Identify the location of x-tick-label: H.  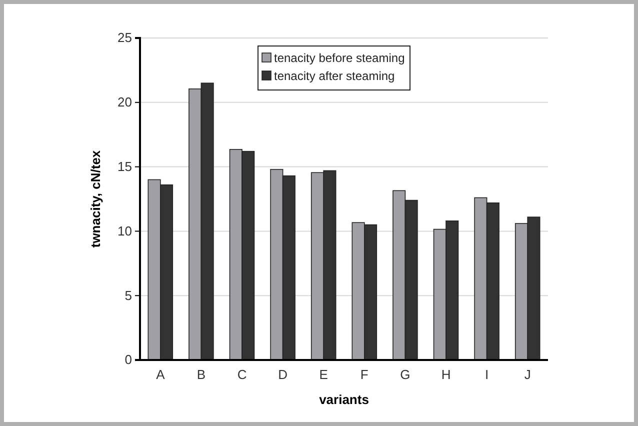
(446, 374).